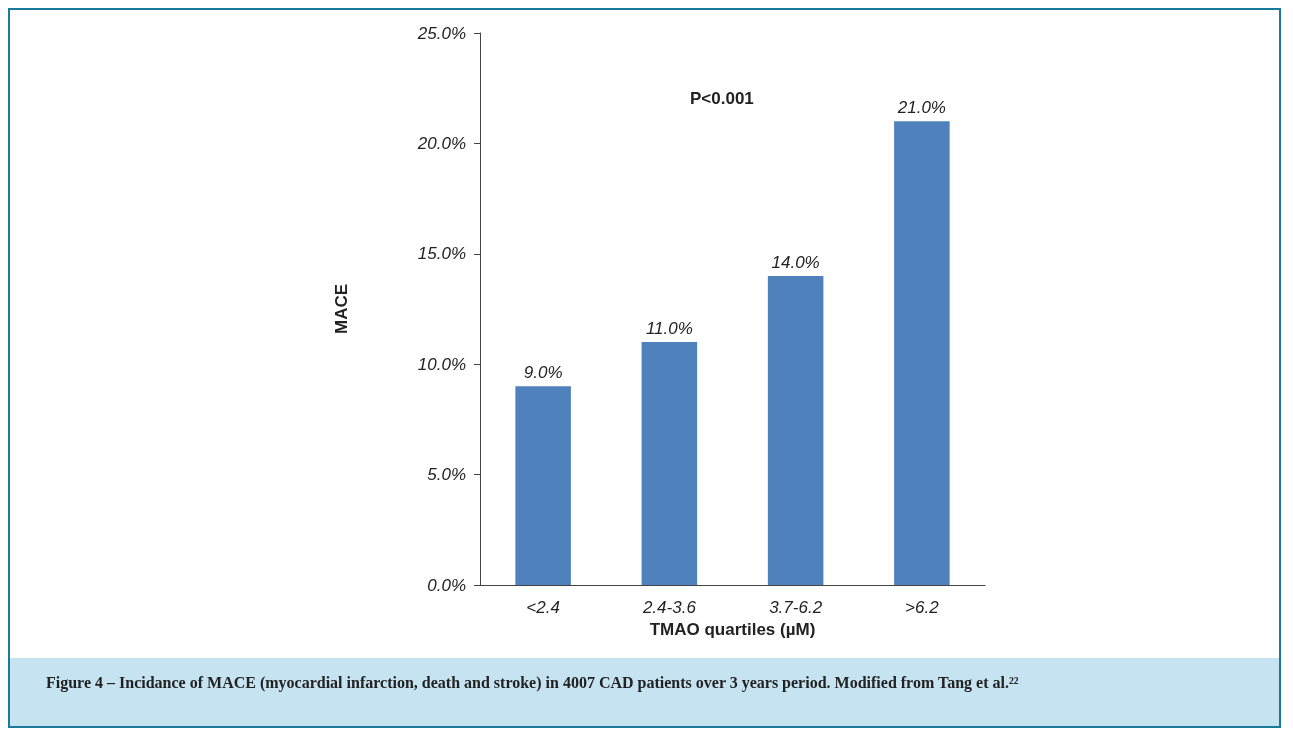 This screenshot has height=738, width=1293. What do you see at coordinates (669, 607) in the screenshot?
I see `x-tick-label: 2.4-3.6` at bounding box center [669, 607].